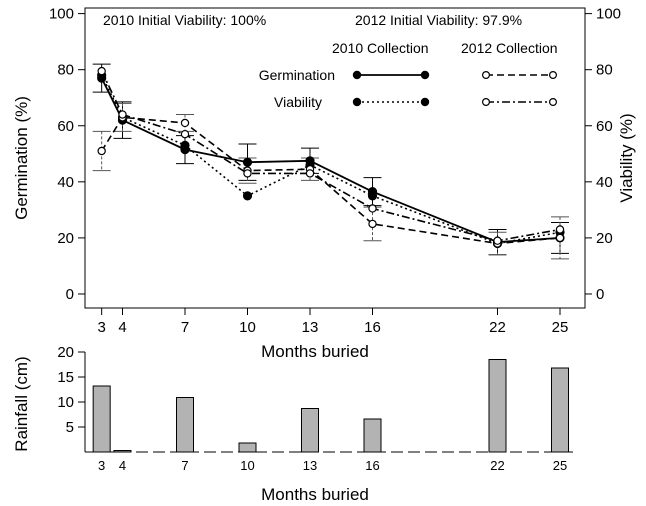  Describe the element at coordinates (310, 465) in the screenshot. I see `rainfall-x-tick-label-13: 13` at that location.